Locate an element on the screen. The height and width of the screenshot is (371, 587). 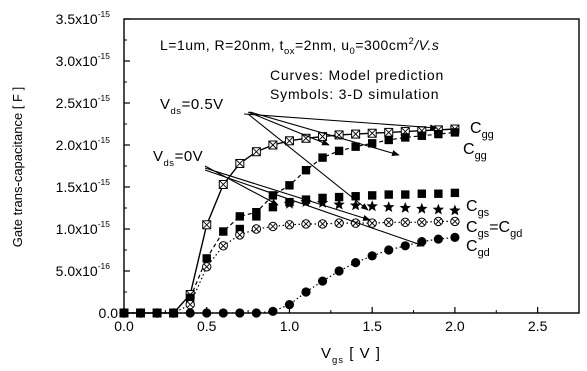
y-tick-label: 2.5x10⁻¹⁵ is located at coordinates (83, 102).